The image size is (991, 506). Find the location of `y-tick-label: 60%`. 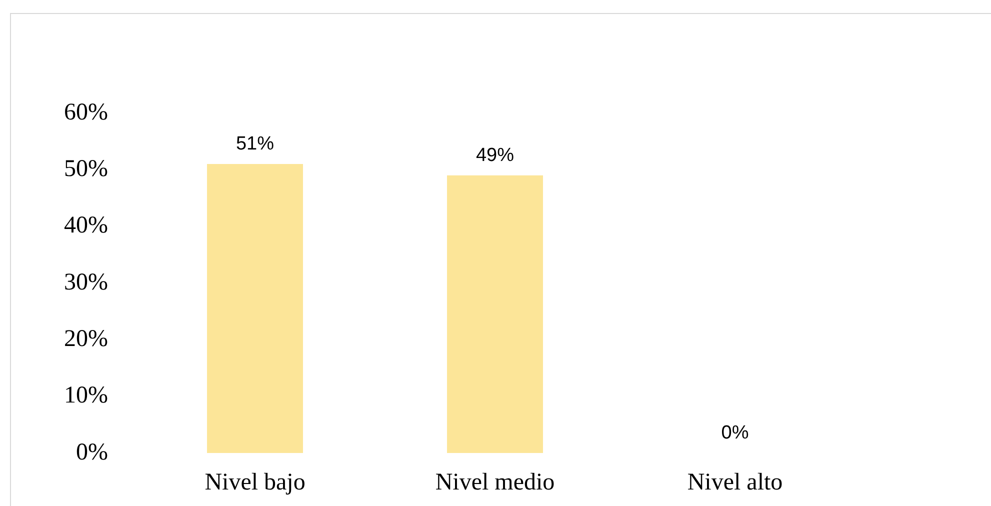

y-tick-label: 60% is located at coordinates (86, 112).